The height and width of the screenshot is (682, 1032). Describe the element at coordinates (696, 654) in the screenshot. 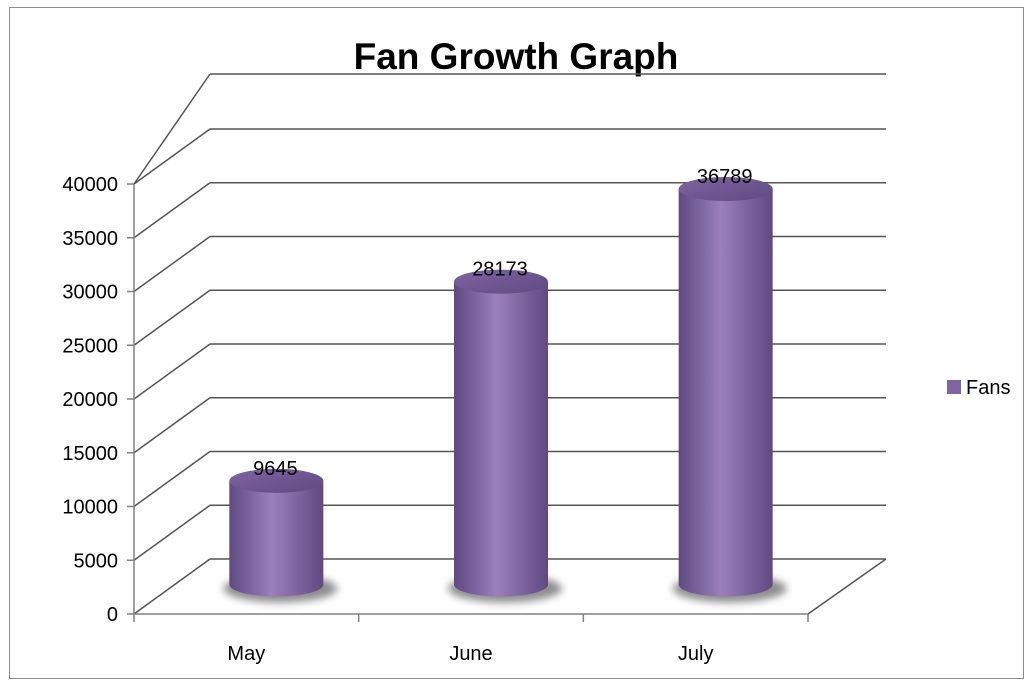

I see `x-tick-label: July` at that location.